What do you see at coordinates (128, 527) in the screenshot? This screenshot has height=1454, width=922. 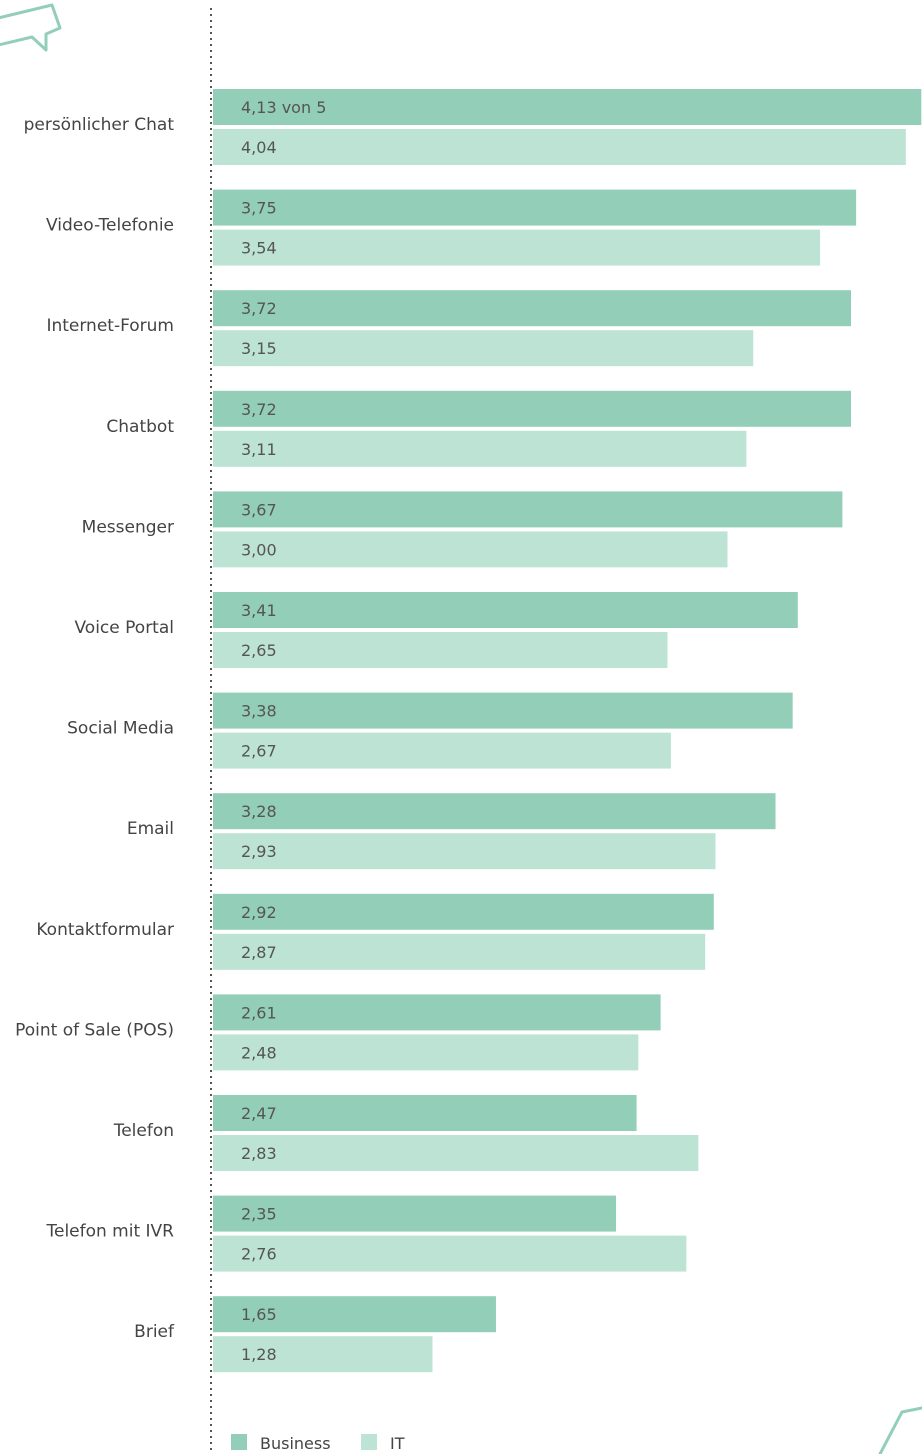 I see `category-label: Messenger` at bounding box center [128, 527].